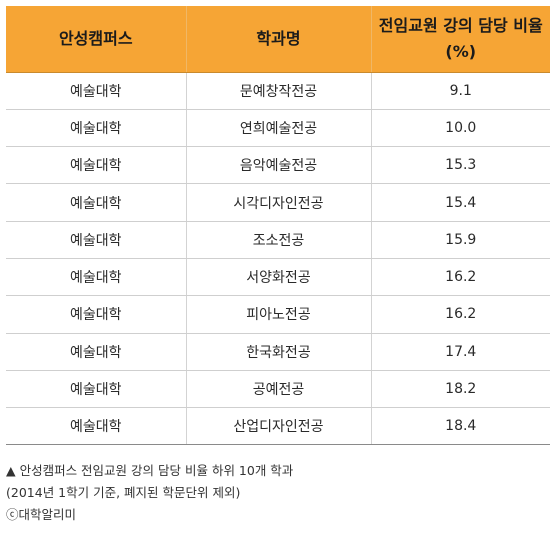 The height and width of the screenshot is (533, 556). I want to click on cell-ratio: 15.4, so click(460, 202).